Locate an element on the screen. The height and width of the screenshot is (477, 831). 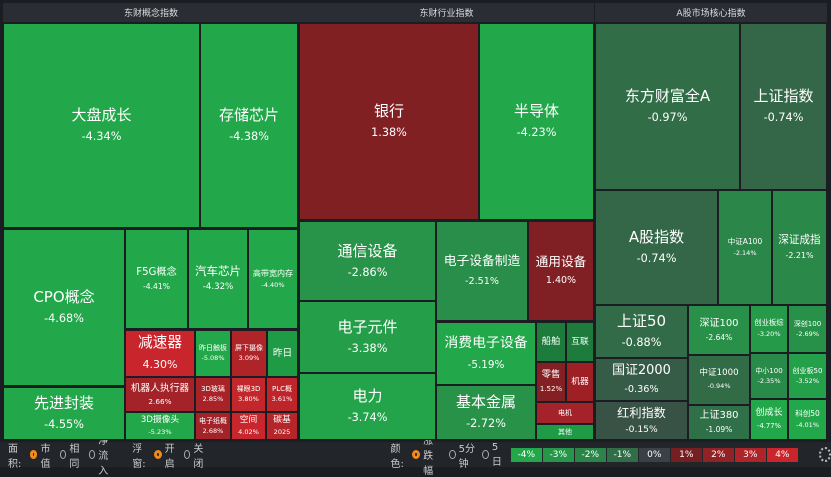
settings-icon is located at coordinates (824, 454).